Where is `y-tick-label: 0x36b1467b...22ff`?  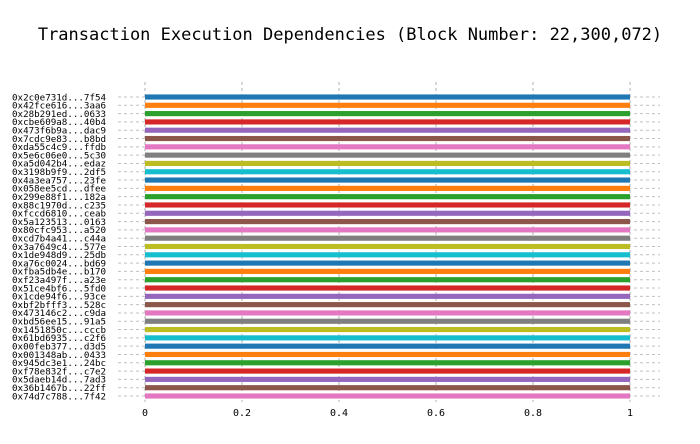
y-tick-label: 0x36b1467b...22ff is located at coordinates (59, 388).